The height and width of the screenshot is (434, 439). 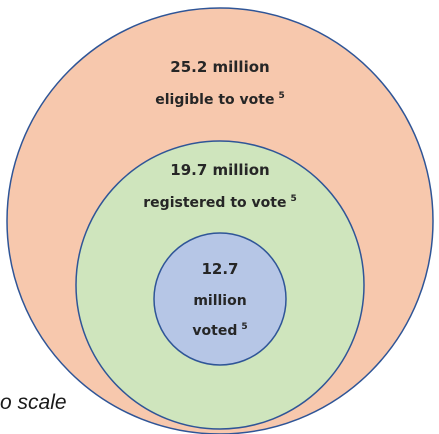 I want to click on scale-note: o scale, so click(x=33, y=402).